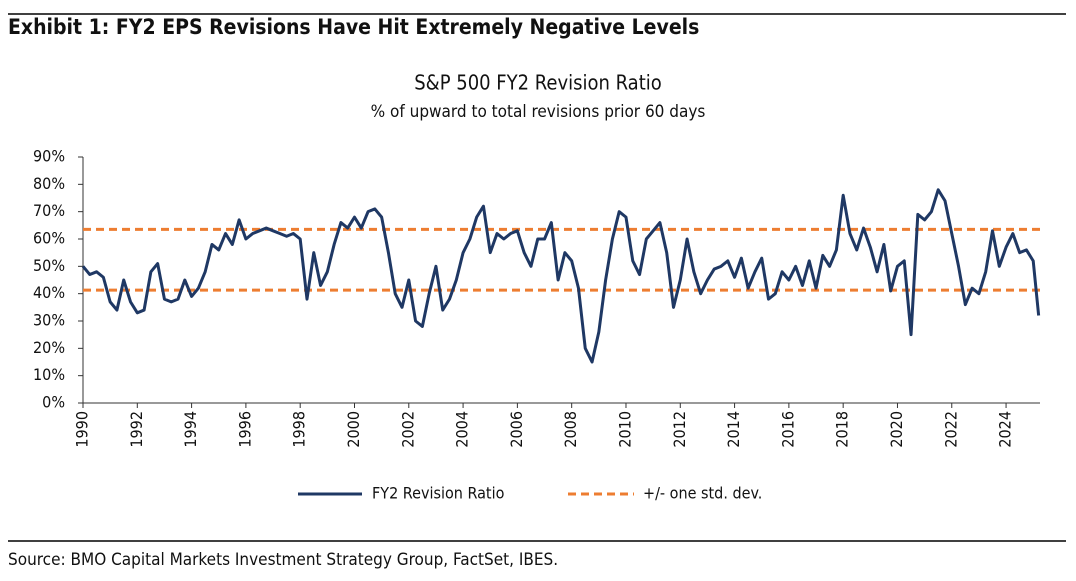 The image size is (1076, 581). I want to click on x-tick-label: 2012, so click(679, 429).